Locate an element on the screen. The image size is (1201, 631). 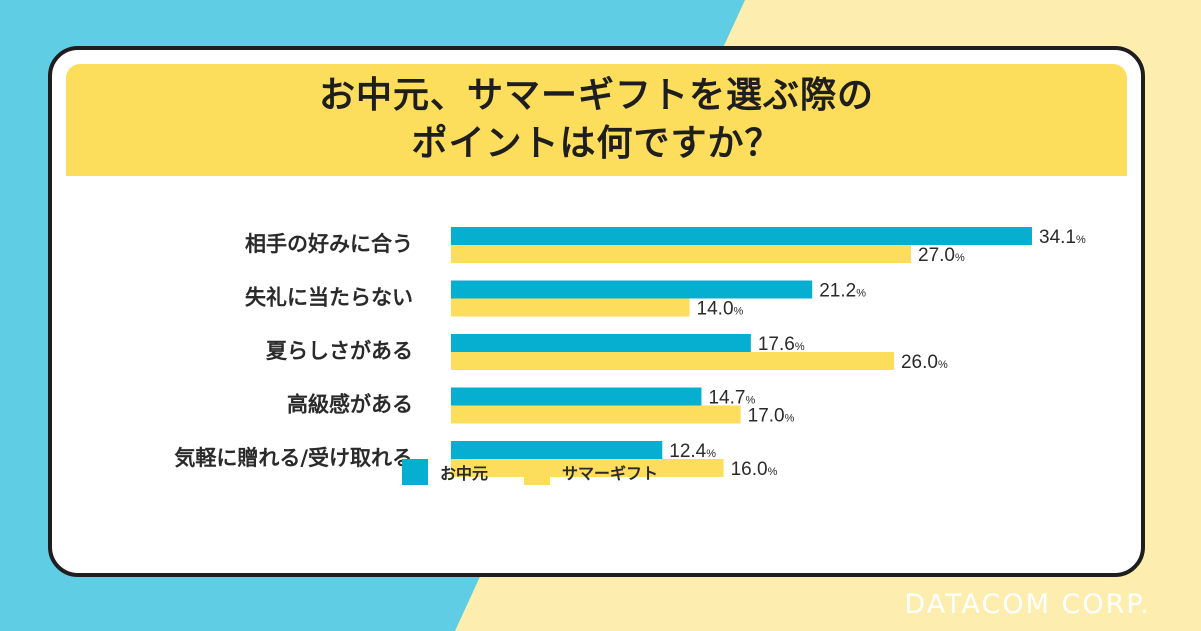
legend-label-series-1: サマーギフト is located at coordinates (610, 473).